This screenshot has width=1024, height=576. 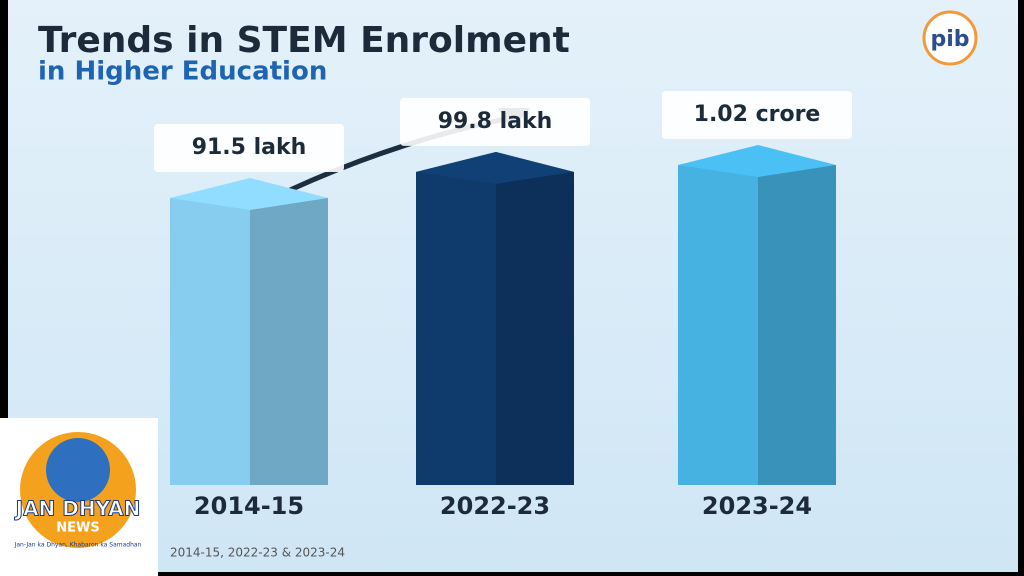 What do you see at coordinates (182, 72) in the screenshot?
I see `chart-subtitle: in Higher Education` at bounding box center [182, 72].